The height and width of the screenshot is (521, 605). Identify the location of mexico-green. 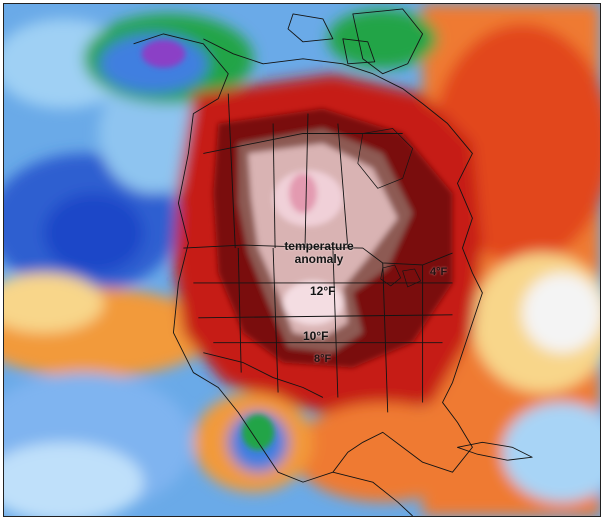
(258, 432).